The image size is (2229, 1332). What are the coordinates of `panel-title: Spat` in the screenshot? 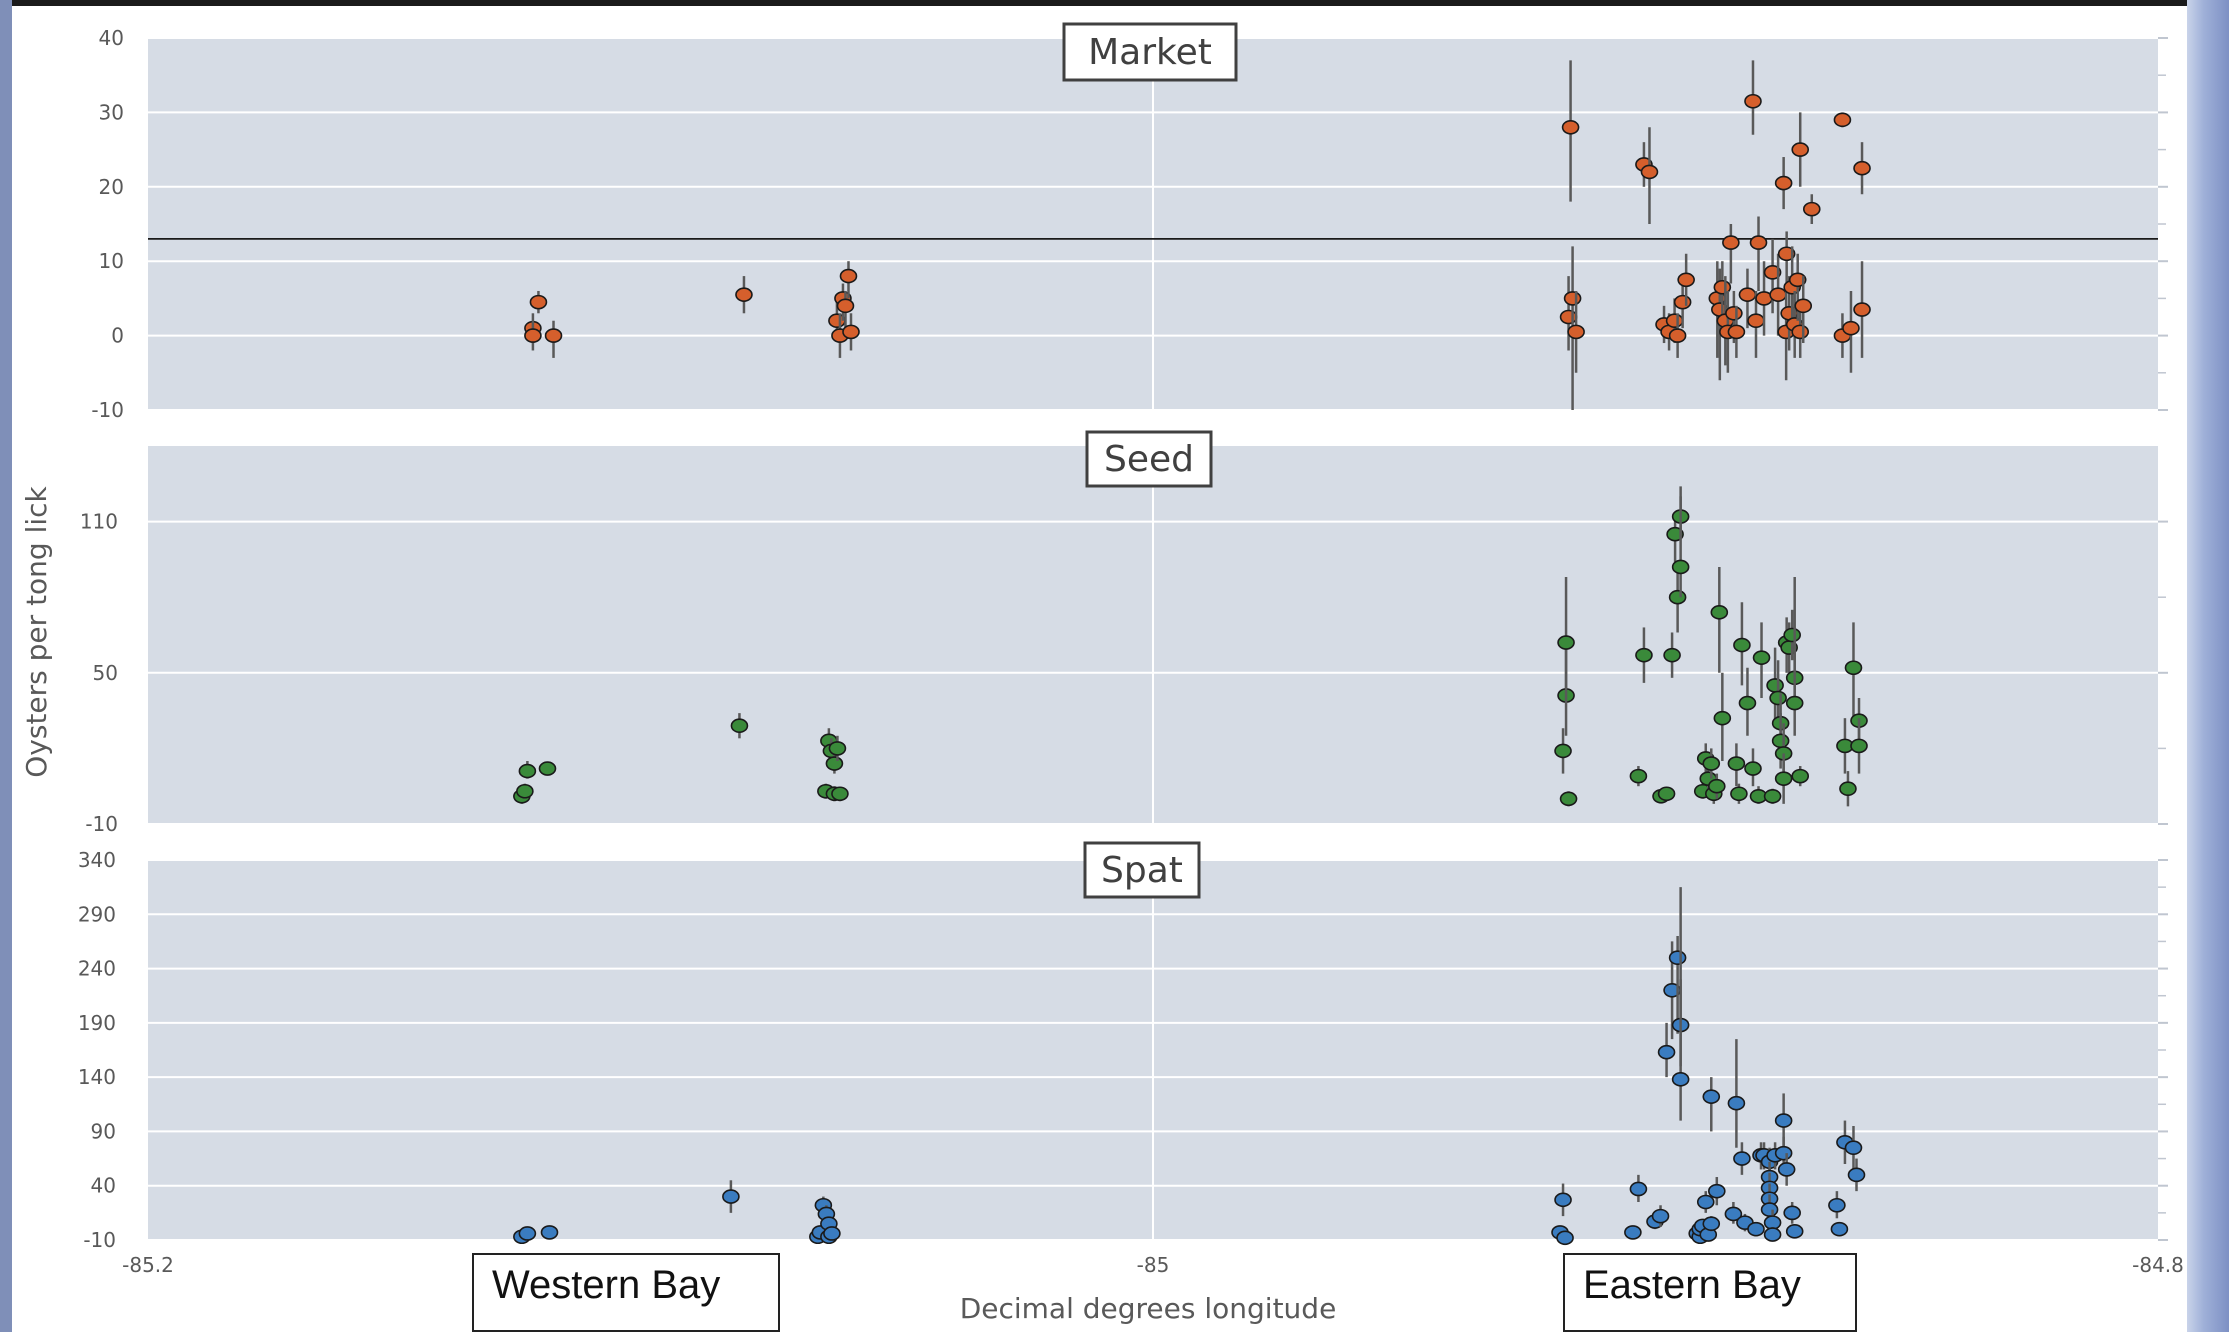 It's located at (1142, 870).